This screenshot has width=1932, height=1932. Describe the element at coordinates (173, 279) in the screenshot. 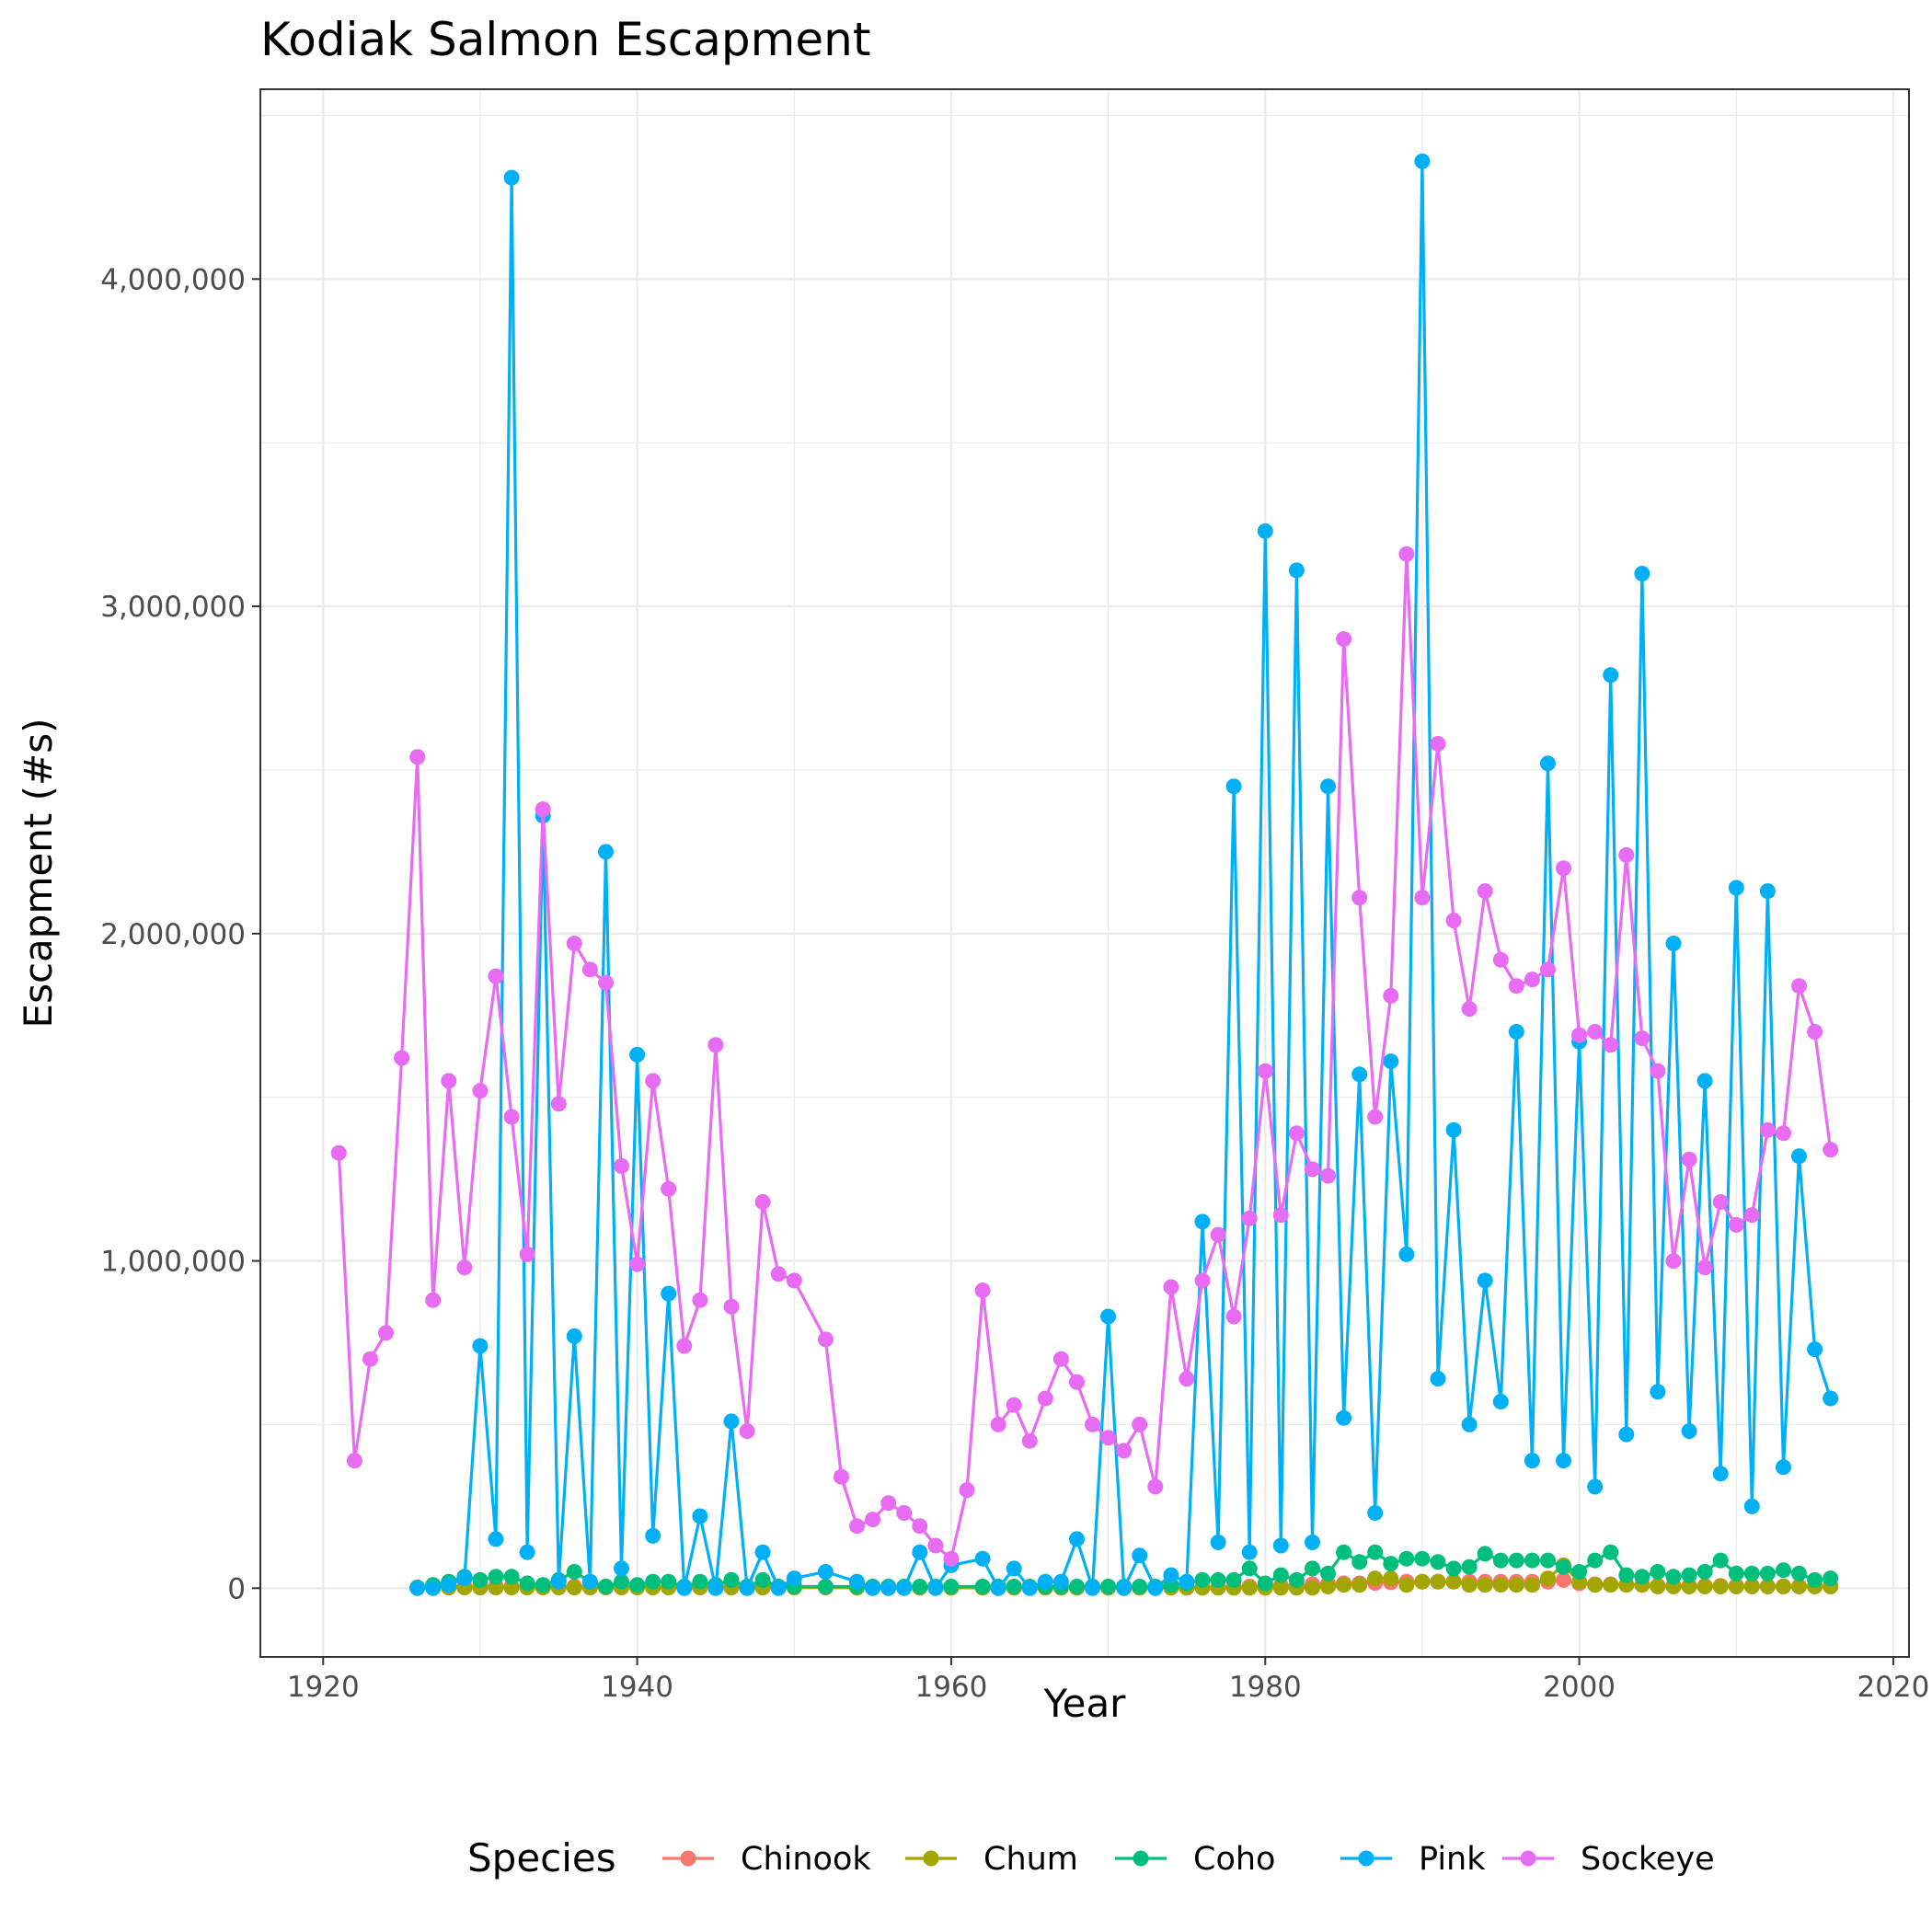

I see `y-tick-label: 4,000,000` at that location.